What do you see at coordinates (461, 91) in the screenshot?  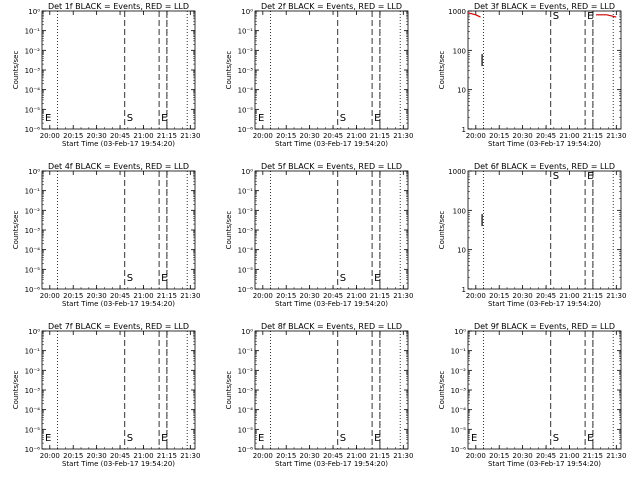 I see `y-tick-label: 10` at bounding box center [461, 91].